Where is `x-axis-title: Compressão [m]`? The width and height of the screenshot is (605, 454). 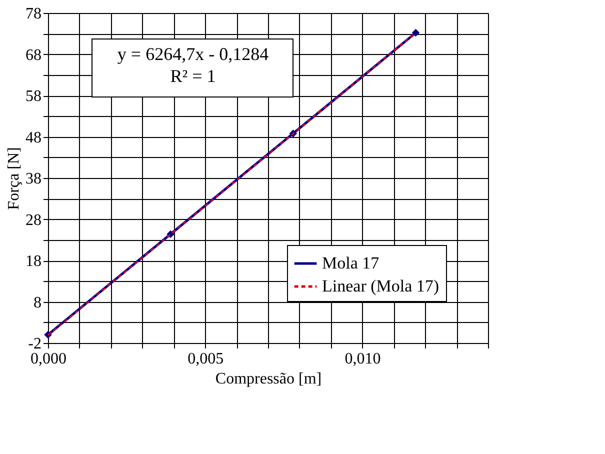 x-axis-title: Compressão [m] is located at coordinates (268, 379).